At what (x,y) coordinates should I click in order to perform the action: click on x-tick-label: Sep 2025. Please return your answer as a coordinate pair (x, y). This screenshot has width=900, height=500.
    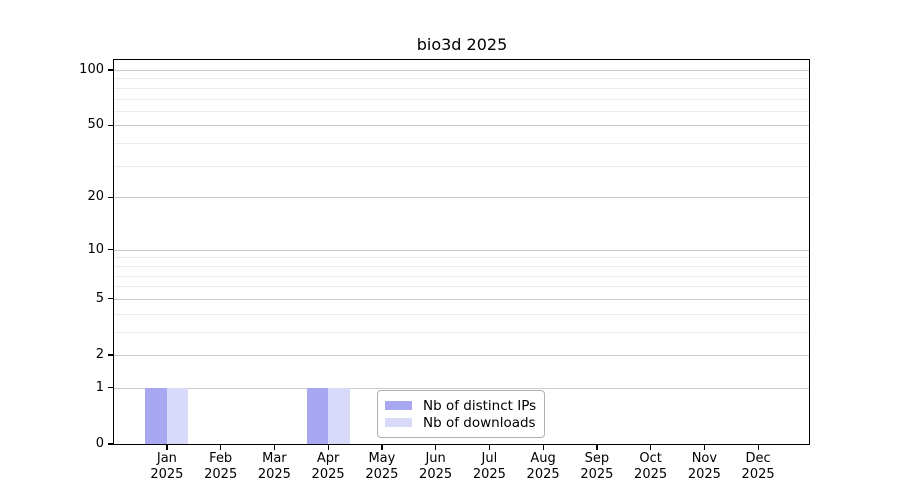
    Looking at the image, I should click on (597, 467).